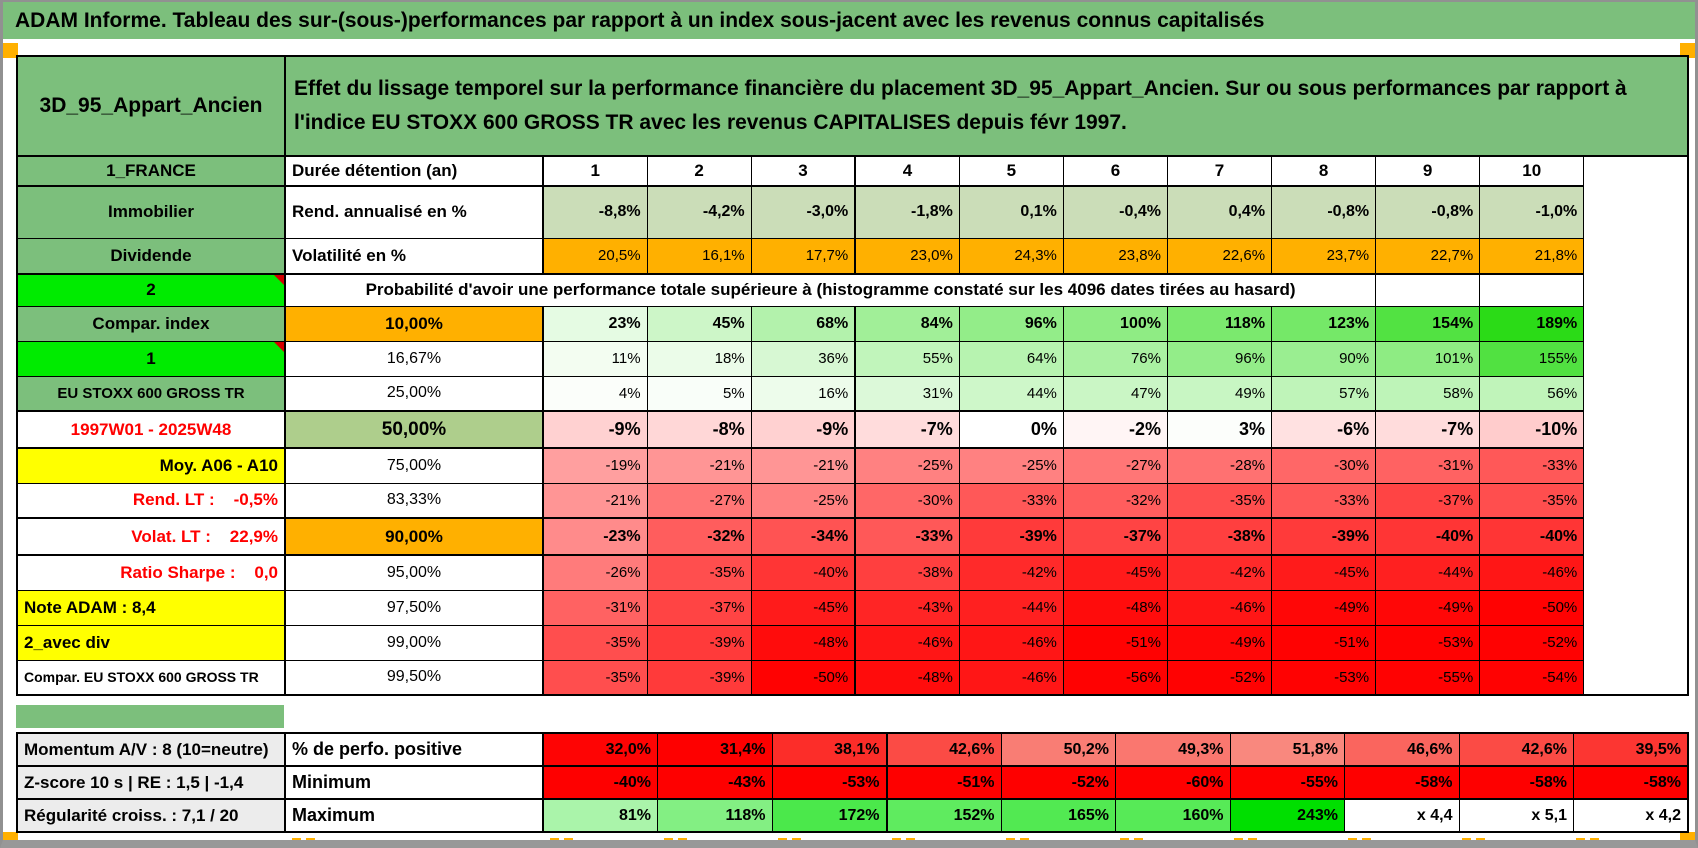 Image resolution: width=1698 pixels, height=848 pixels. What do you see at coordinates (944, 815) in the screenshot?
I see `value-cell: 152%` at bounding box center [944, 815].